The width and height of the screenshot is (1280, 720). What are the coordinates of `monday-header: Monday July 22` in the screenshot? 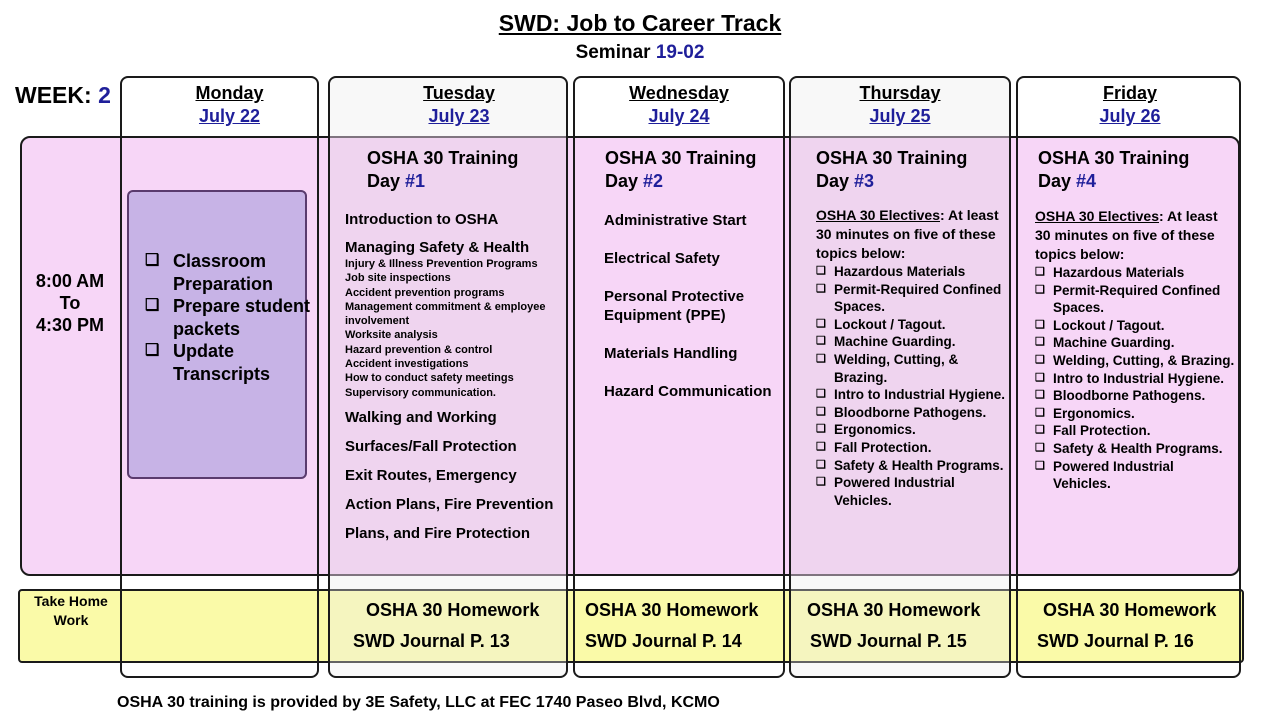 It's located at (229, 105).